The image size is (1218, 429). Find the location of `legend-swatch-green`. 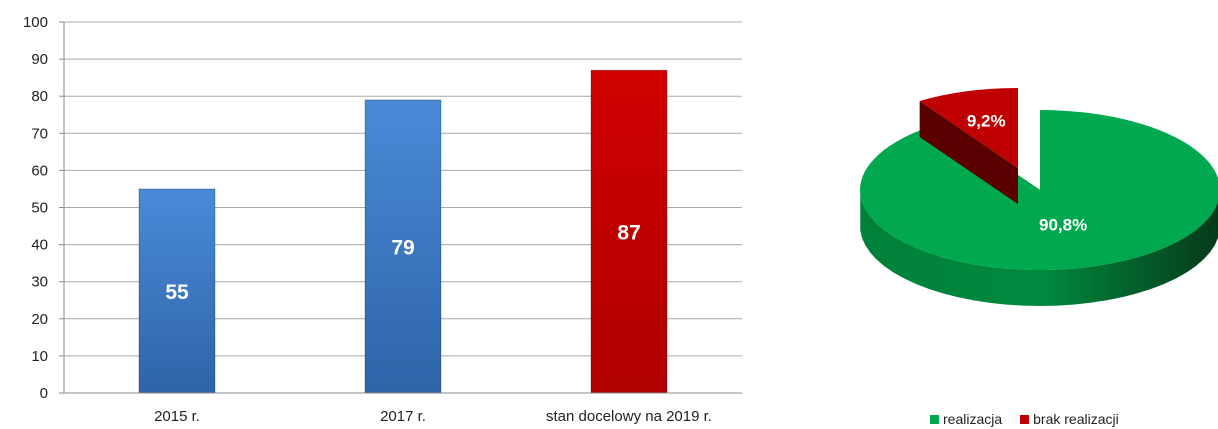

legend-swatch-green is located at coordinates (934, 419).